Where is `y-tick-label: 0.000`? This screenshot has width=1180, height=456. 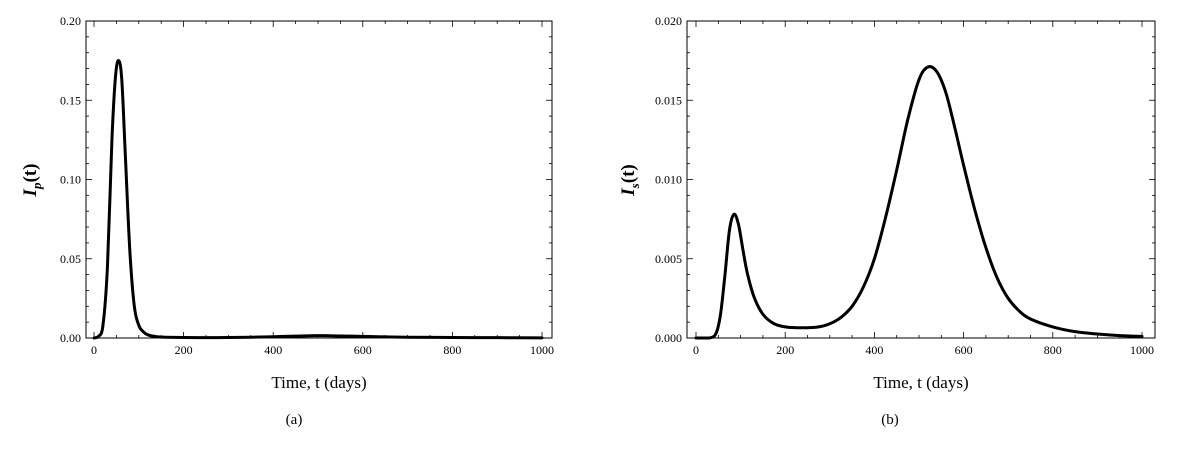
y-tick-label: 0.000 is located at coordinates (668, 338).